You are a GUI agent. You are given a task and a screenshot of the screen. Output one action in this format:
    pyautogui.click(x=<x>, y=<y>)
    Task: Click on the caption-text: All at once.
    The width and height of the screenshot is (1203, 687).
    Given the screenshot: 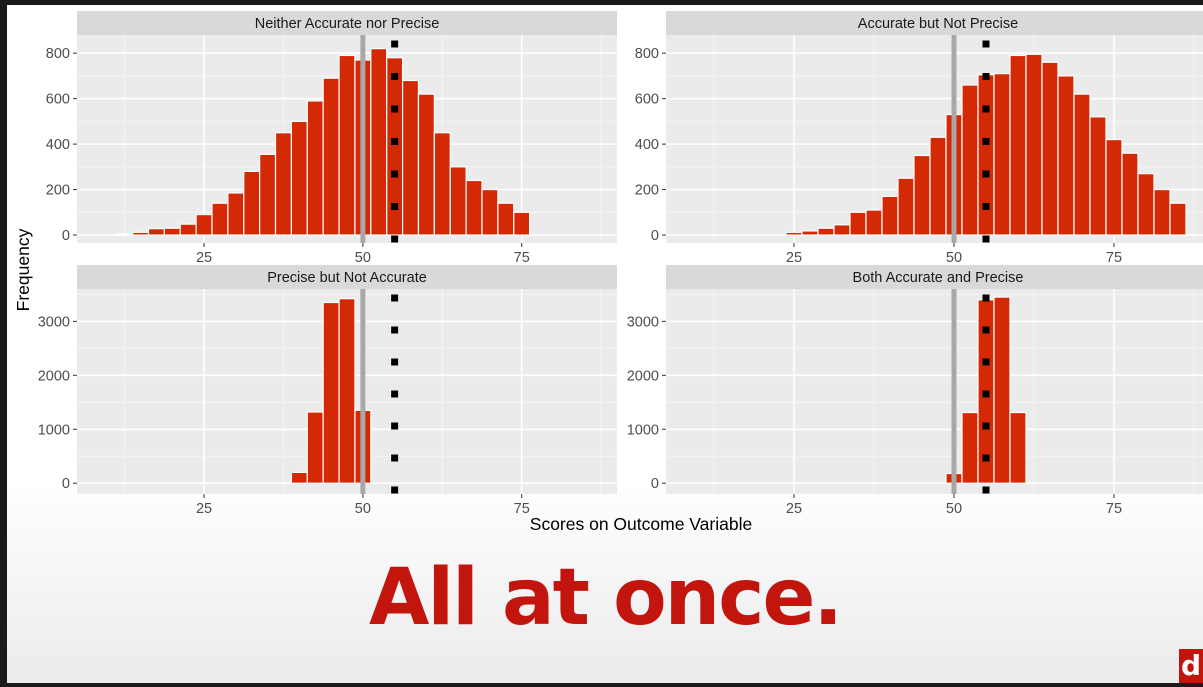 What is the action you would take?
    pyautogui.click(x=606, y=598)
    